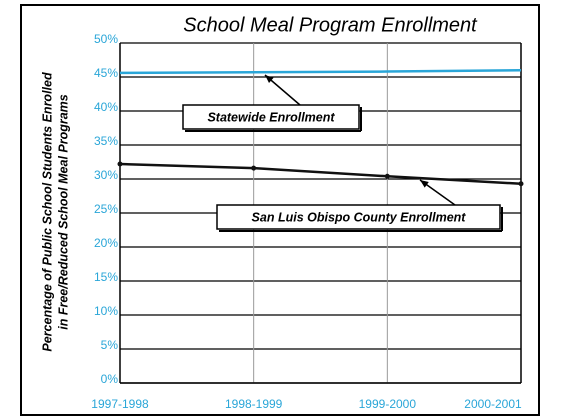 This screenshot has width=561, height=420. I want to click on callout-label: Statewide Enrollment, so click(271, 117).